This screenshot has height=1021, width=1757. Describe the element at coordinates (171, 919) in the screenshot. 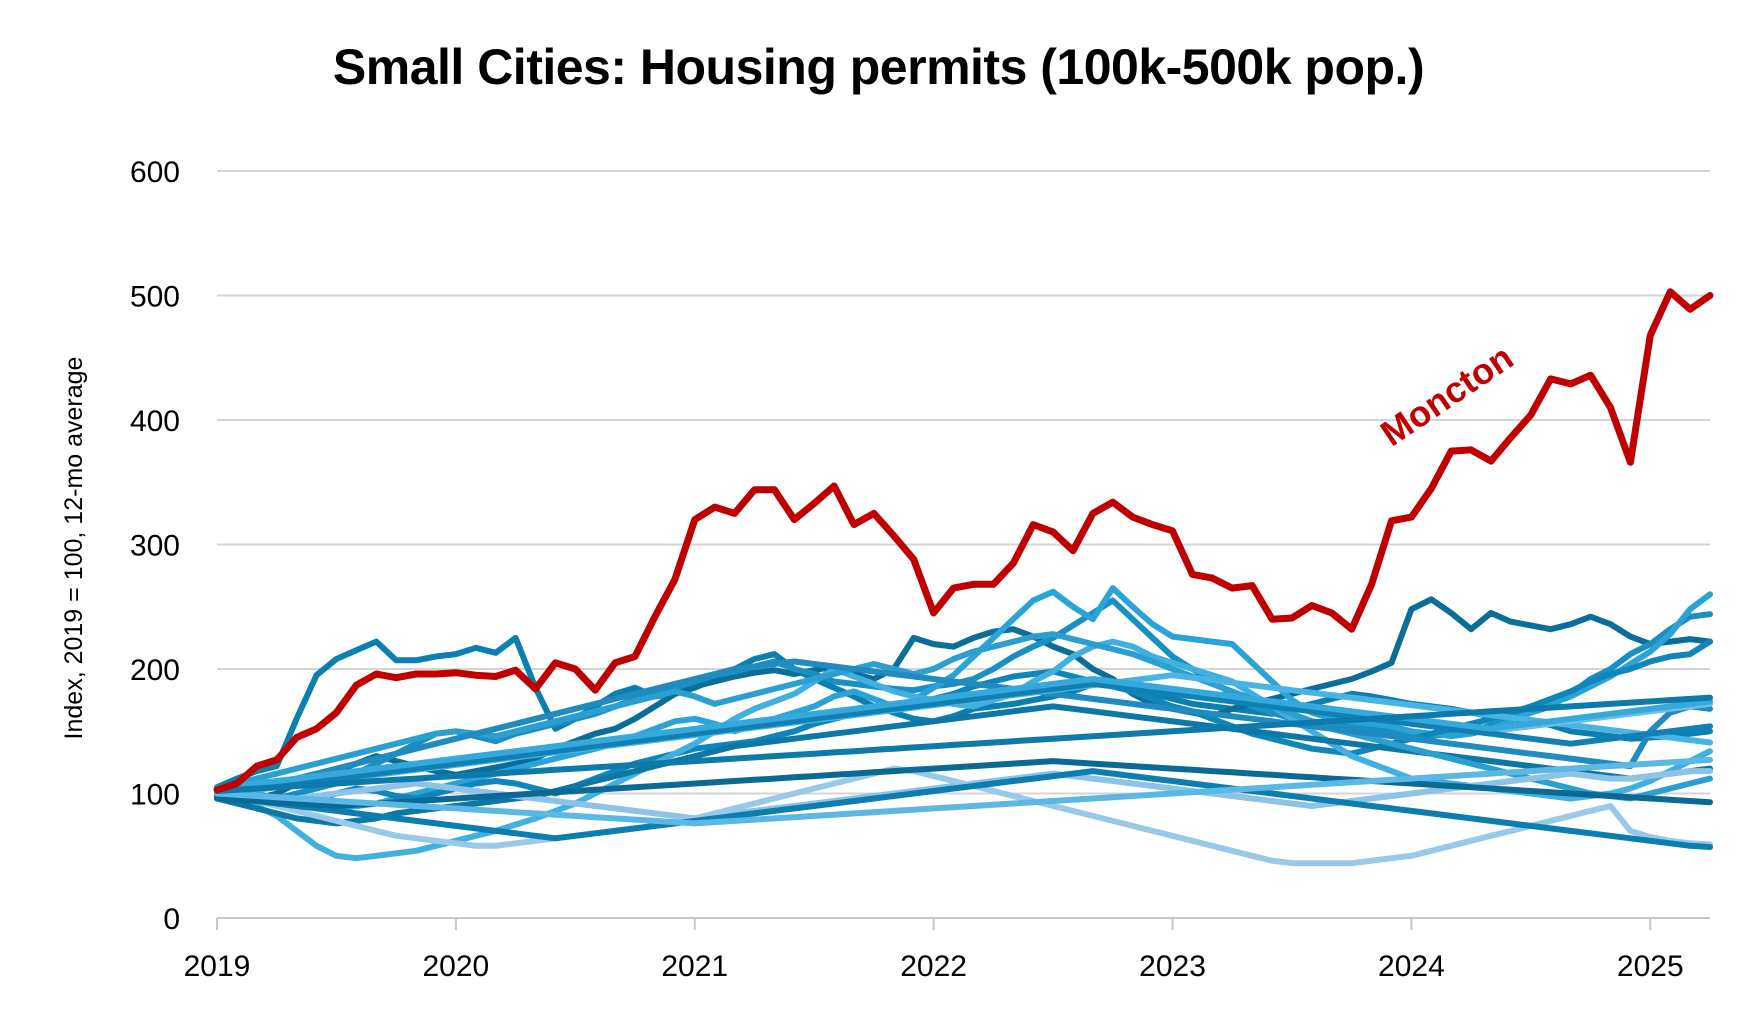

I see `y-tick-label: 0` at that location.